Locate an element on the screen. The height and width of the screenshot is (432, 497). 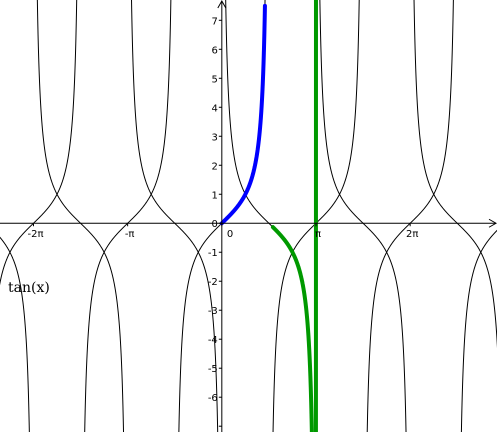
y-tick-label-8: 2 is located at coordinates (214, 166).